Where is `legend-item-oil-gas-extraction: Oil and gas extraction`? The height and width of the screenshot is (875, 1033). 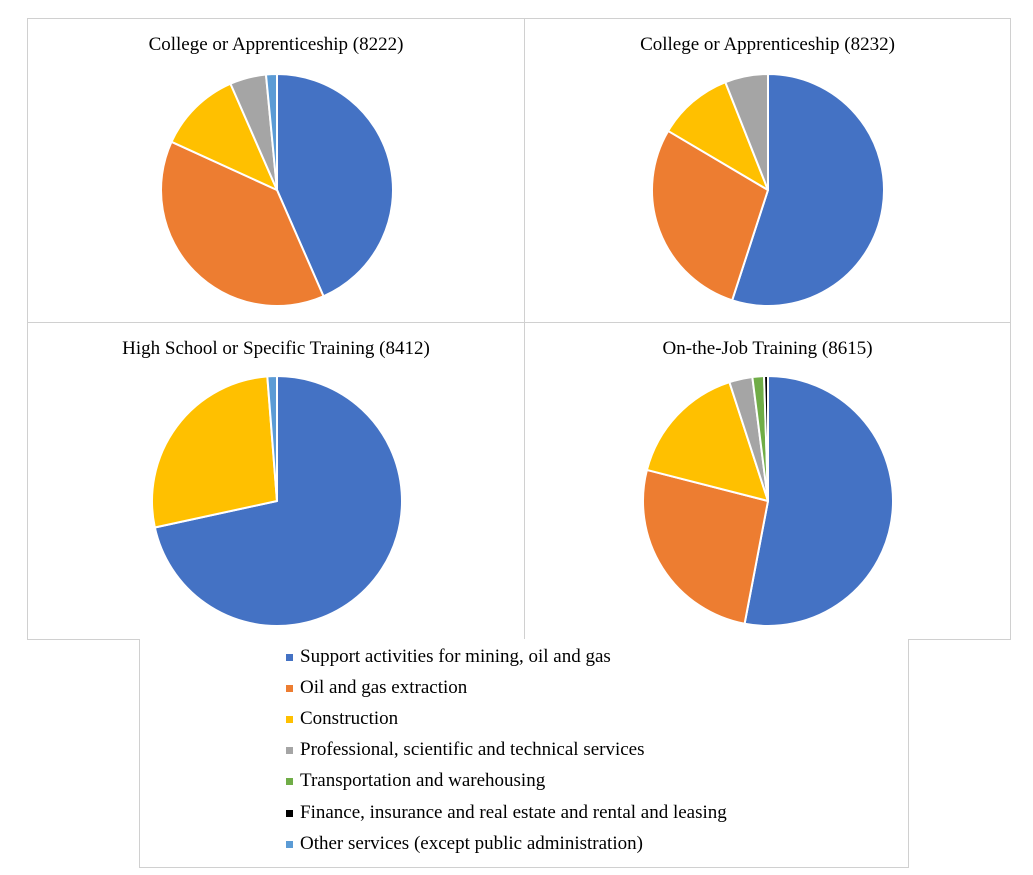 legend-item-oil-gas-extraction: Oil and gas extraction is located at coordinates (376, 688).